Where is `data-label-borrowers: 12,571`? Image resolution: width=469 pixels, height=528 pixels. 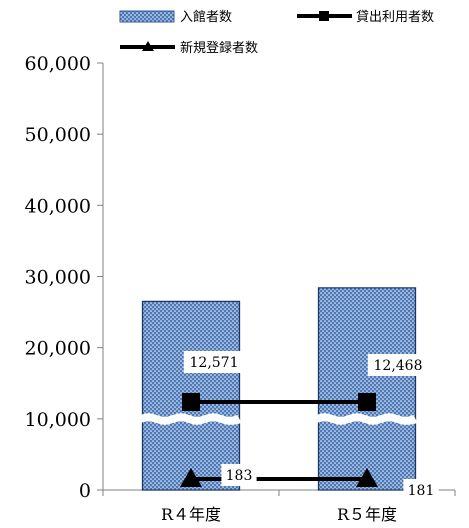
data-label-borrowers: 12,571 is located at coordinates (214, 363).